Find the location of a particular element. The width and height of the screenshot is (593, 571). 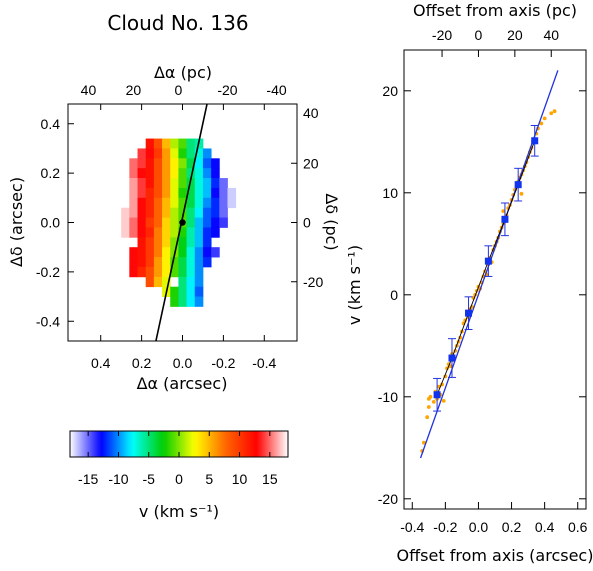

scatter-x2-tick-label: 40 is located at coordinates (551, 35).